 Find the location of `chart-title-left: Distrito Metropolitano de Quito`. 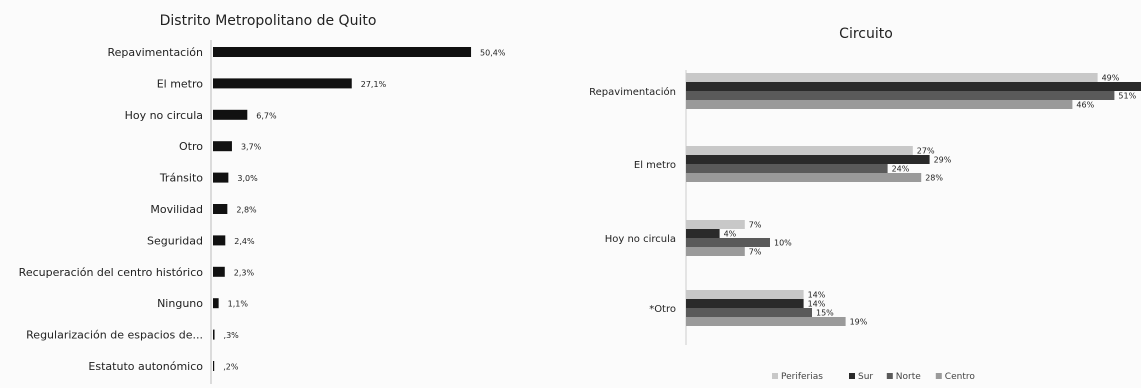

chart-title-left: Distrito Metropolitano de Quito is located at coordinates (268, 21).